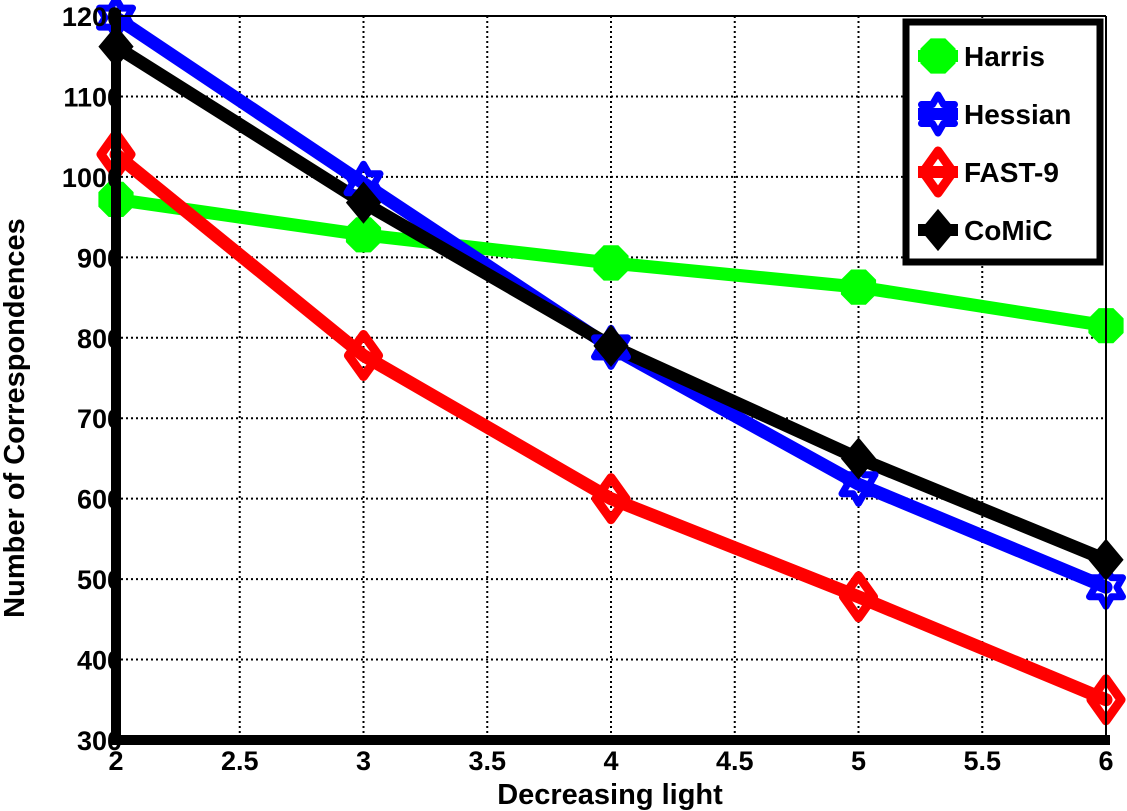  Describe the element at coordinates (1105, 761) in the screenshot. I see `x-tick-label: 6` at that location.